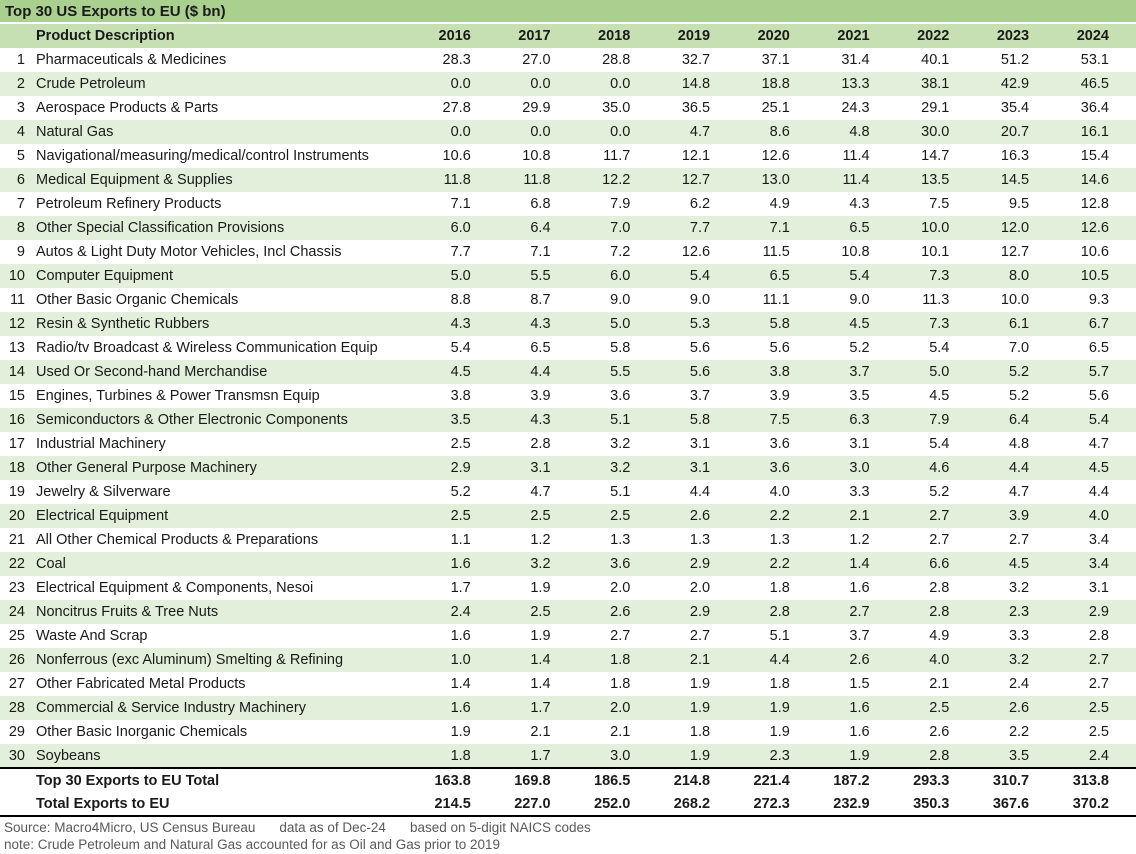 The width and height of the screenshot is (1136, 854). I want to click on value-cell: 7.2, so click(620, 252).